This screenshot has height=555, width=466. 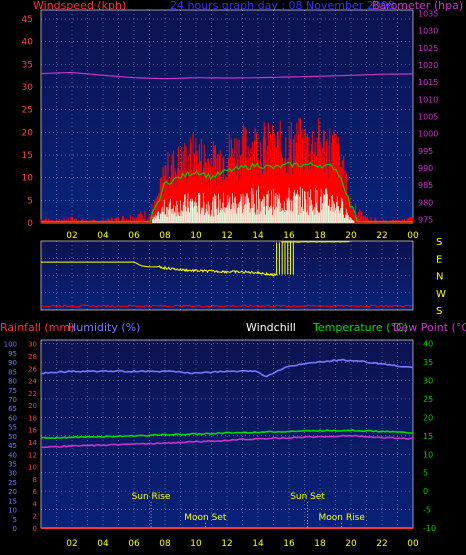 I want to click on rainfall-y-tick-label: 8, so click(x=35, y=480).